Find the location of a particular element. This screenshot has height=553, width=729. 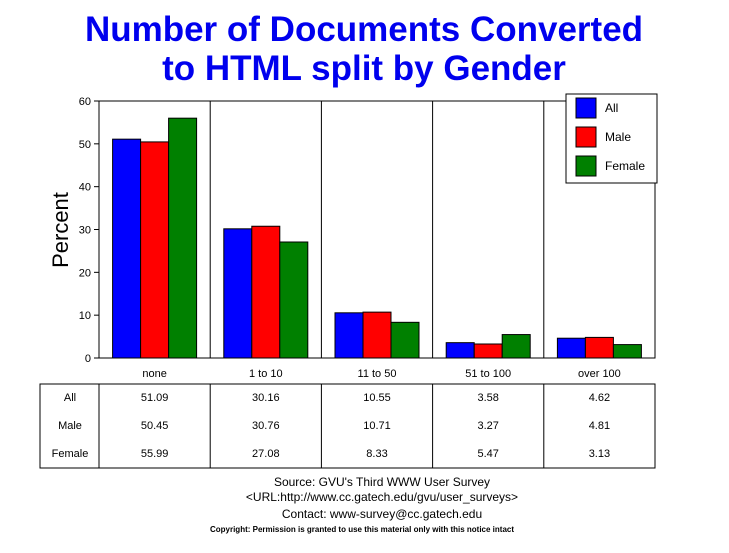

source-text: Source: GVU's Third WWW User Survey is located at coordinates (382, 482).